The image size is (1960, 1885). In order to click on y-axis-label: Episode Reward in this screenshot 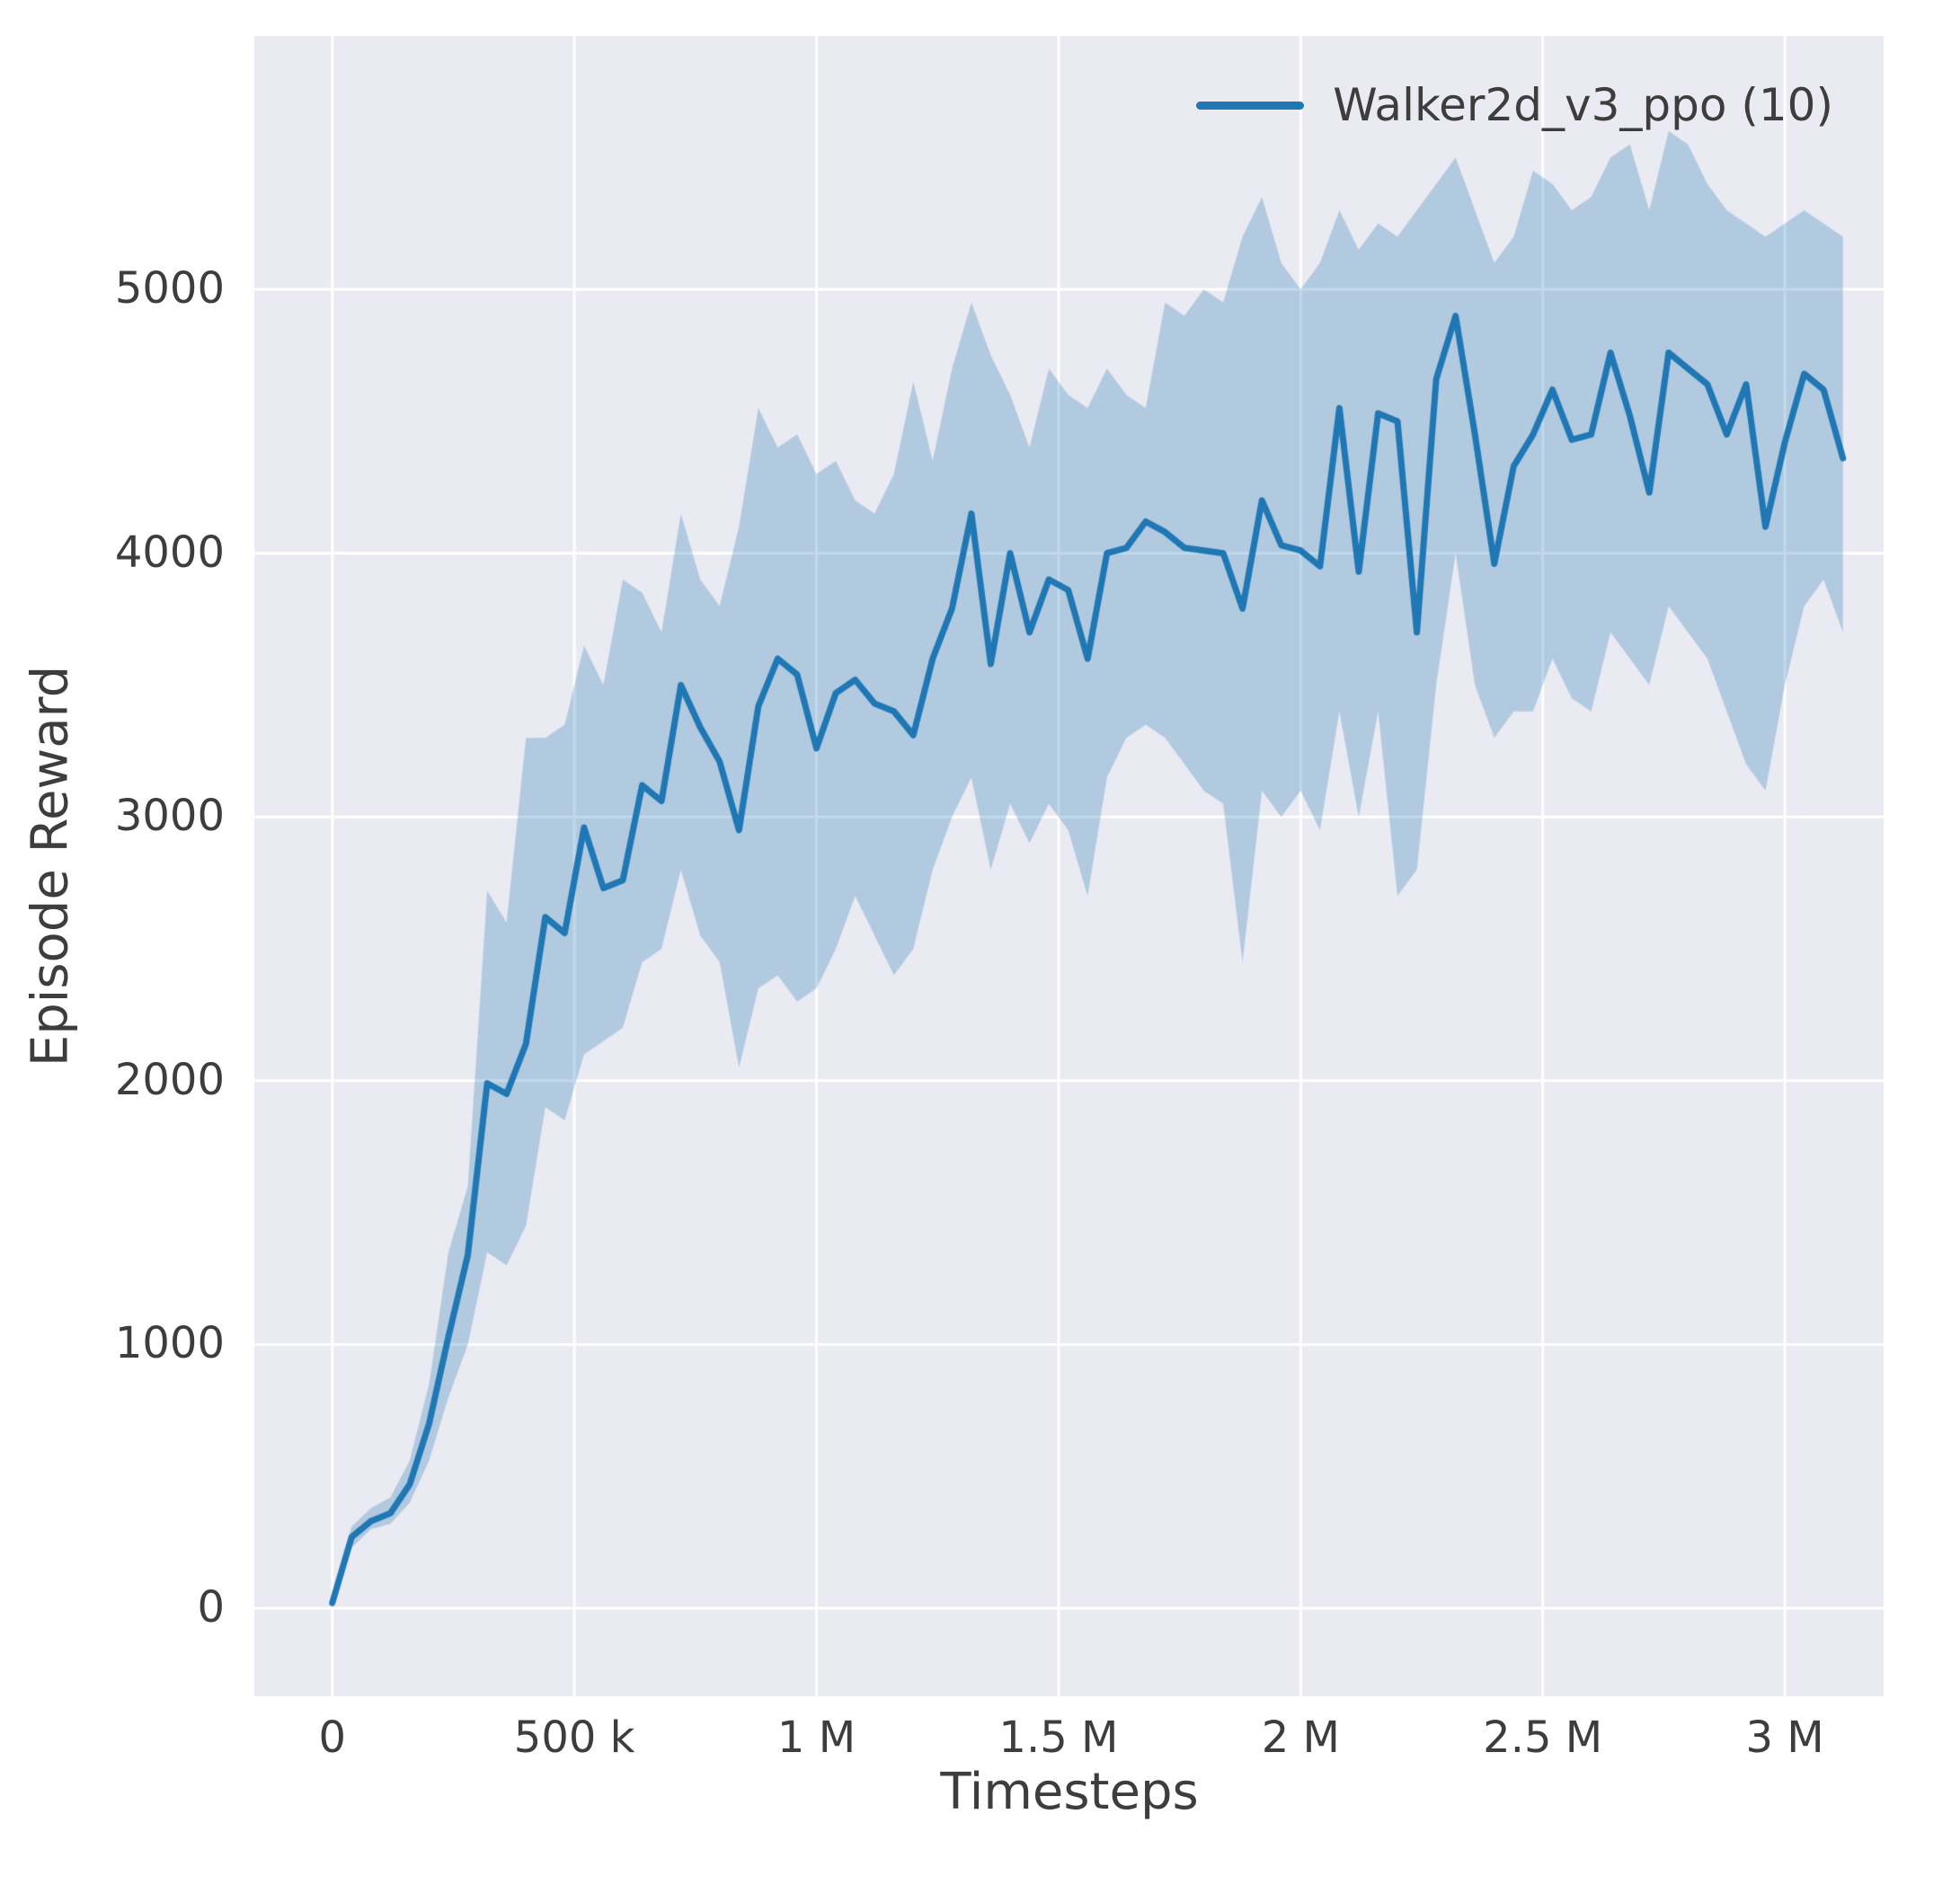, I will do `click(51, 866)`.